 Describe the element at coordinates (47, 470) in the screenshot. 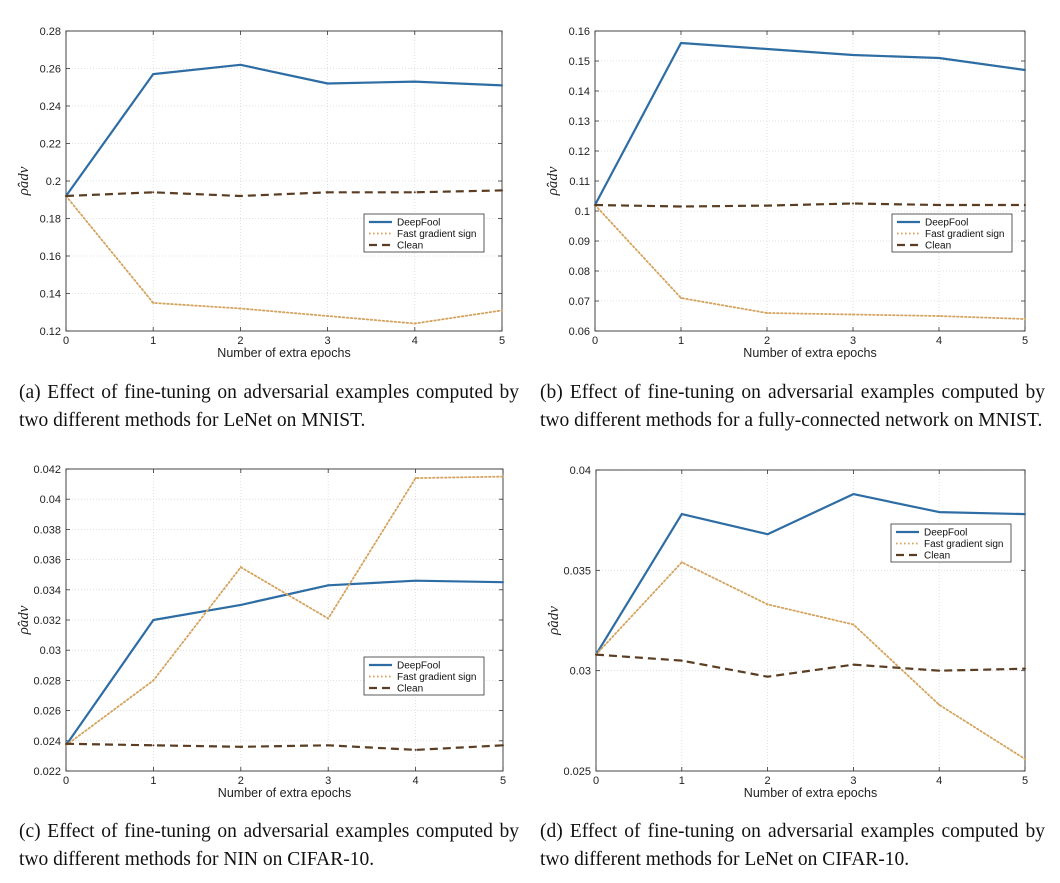

I see `y-tick-label: 0.042` at that location.